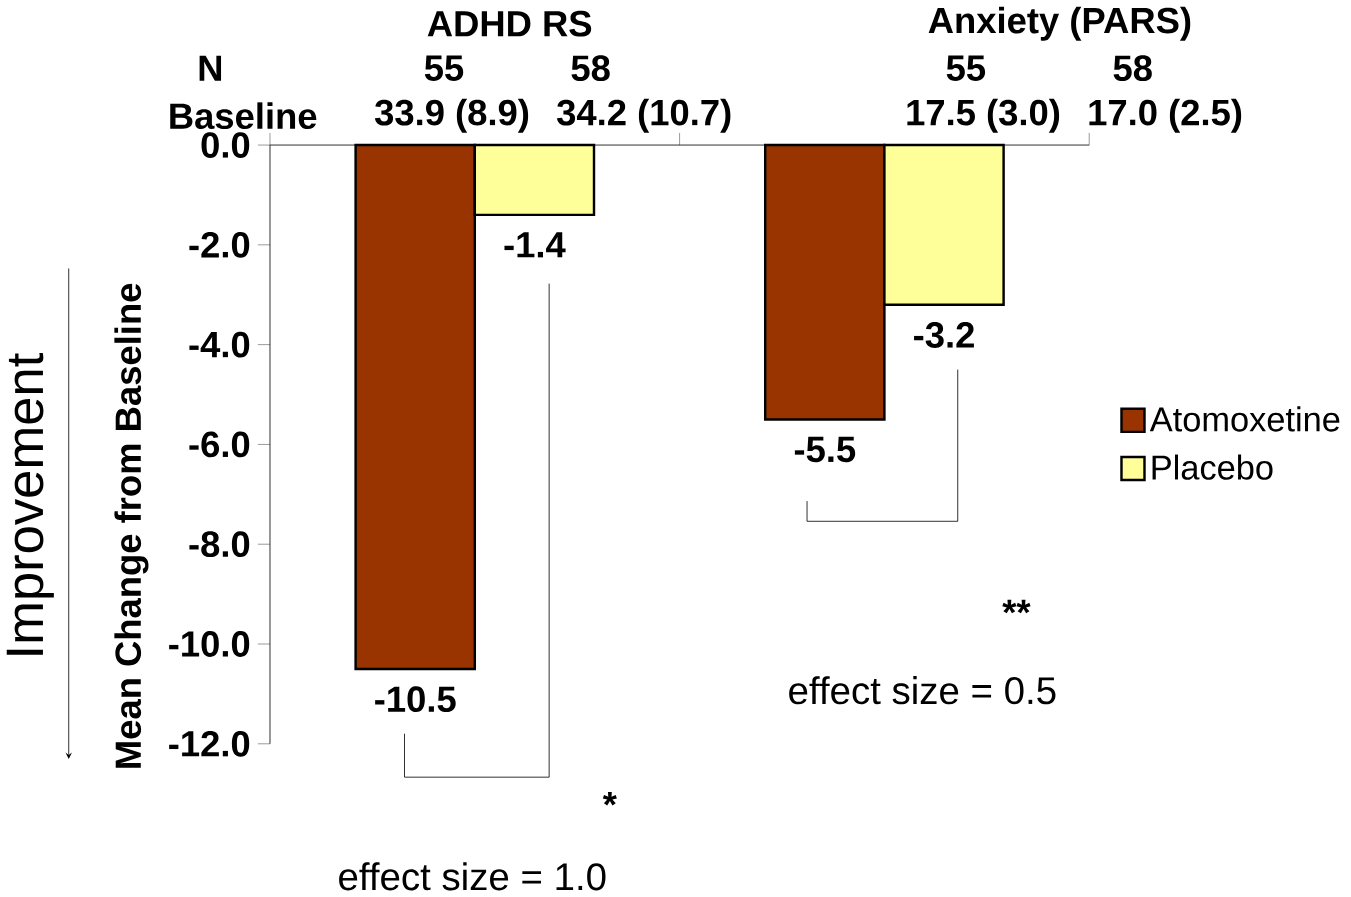 This screenshot has width=1351, height=897. Describe the element at coordinates (219, 344) in the screenshot. I see `y-tick-label: -4.0` at that location.